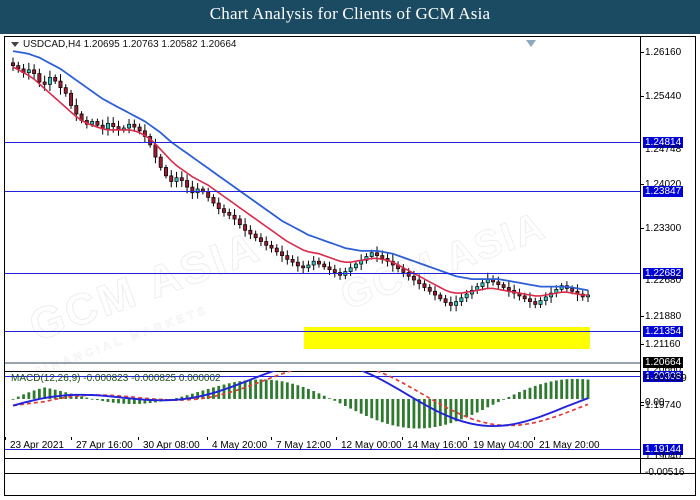  Describe the element at coordinates (663, 191) in the screenshot. I see `price-axis-label: 1.23847` at that location.